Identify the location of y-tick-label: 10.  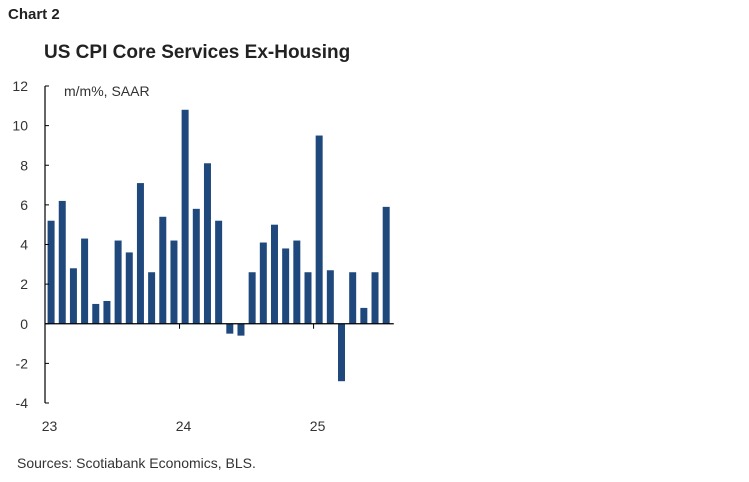
(20, 126).